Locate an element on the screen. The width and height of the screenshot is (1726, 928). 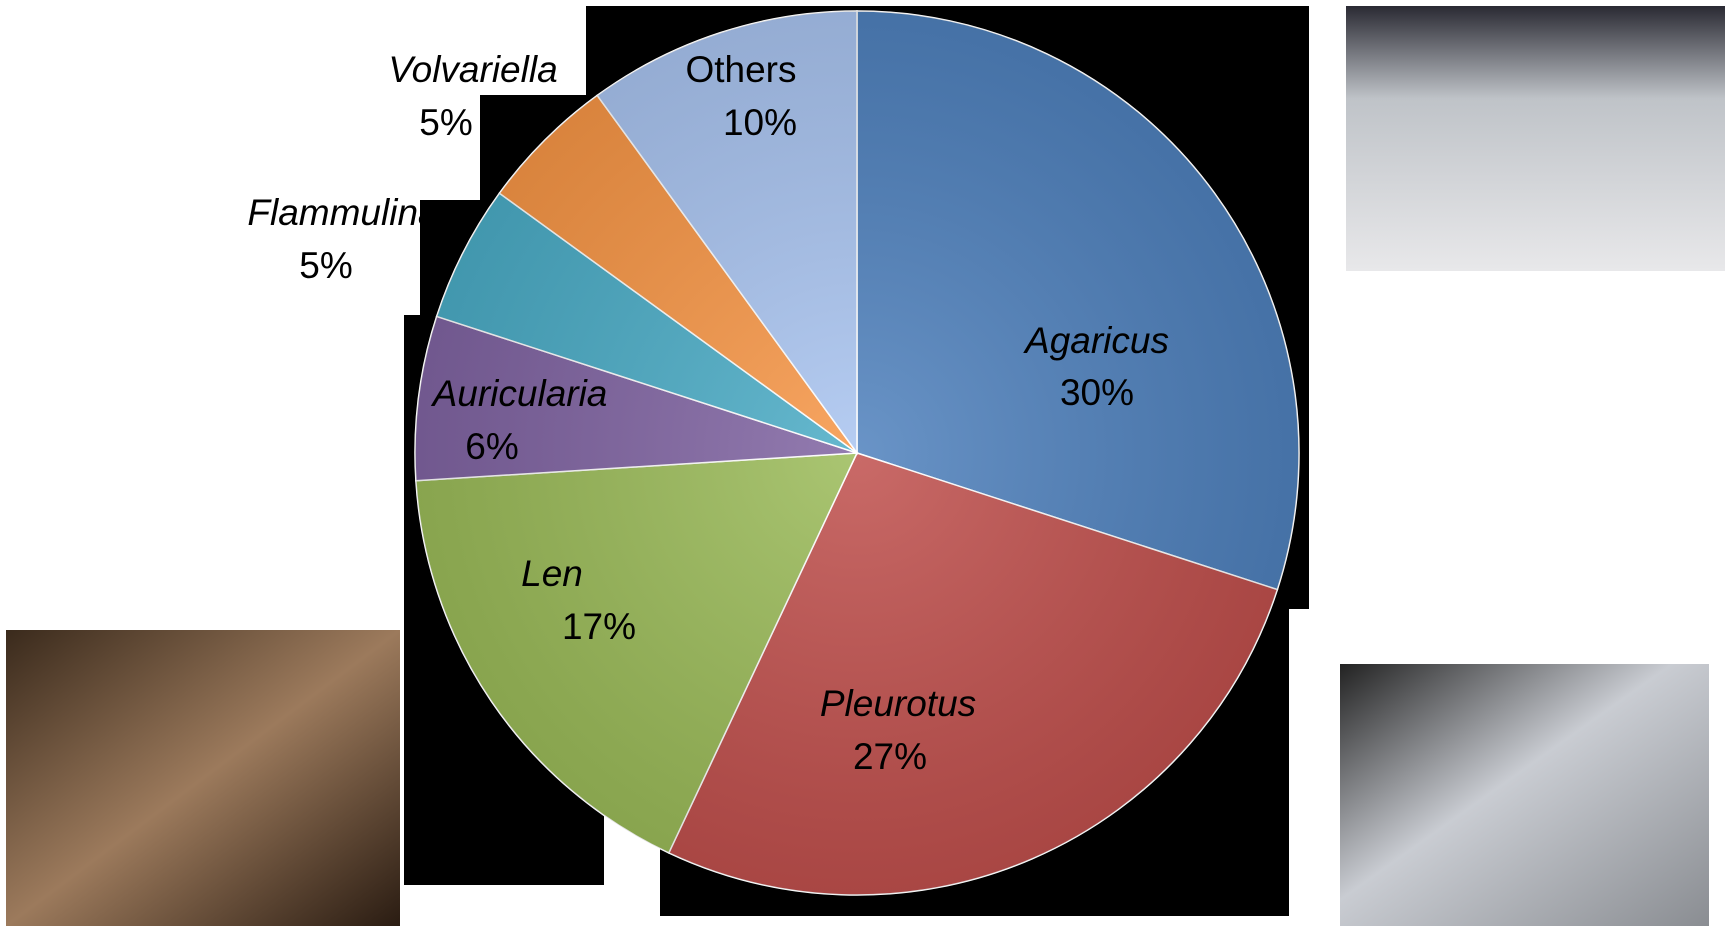
slice-label: Len is located at coordinates (552, 573).